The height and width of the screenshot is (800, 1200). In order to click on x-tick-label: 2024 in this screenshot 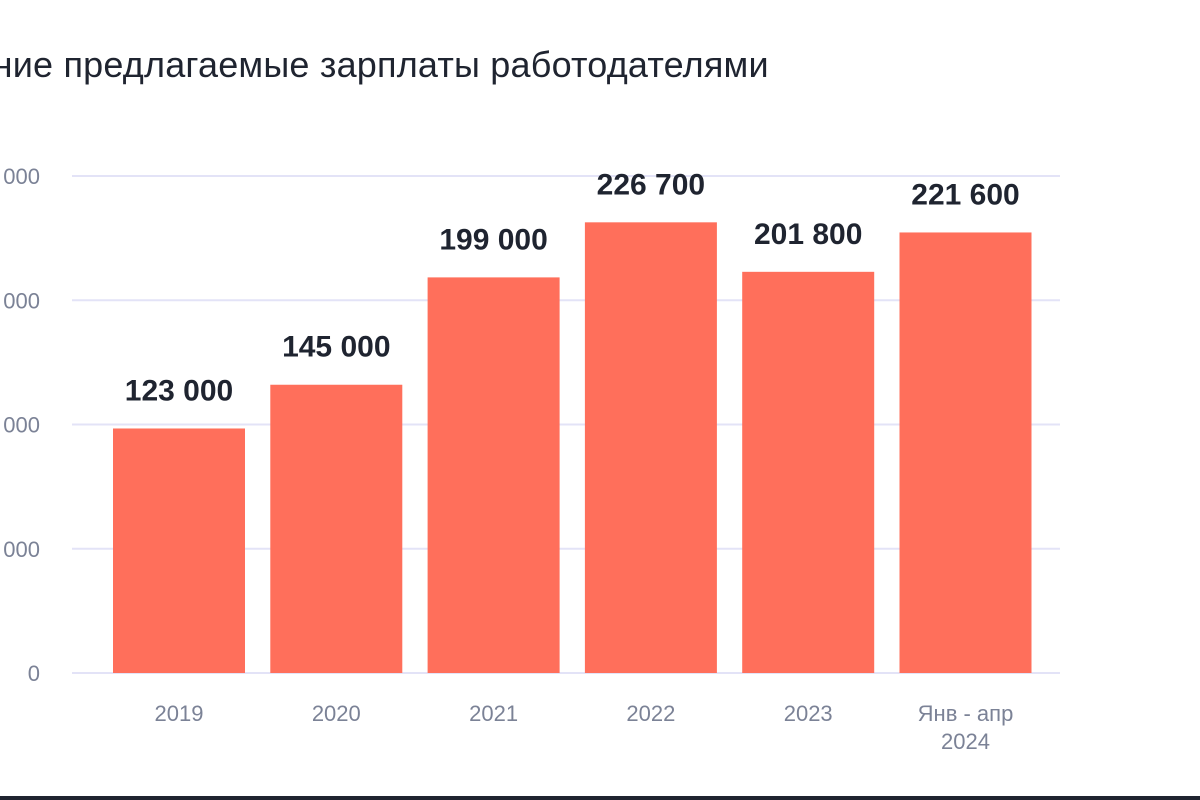, I will do `click(965, 741)`.